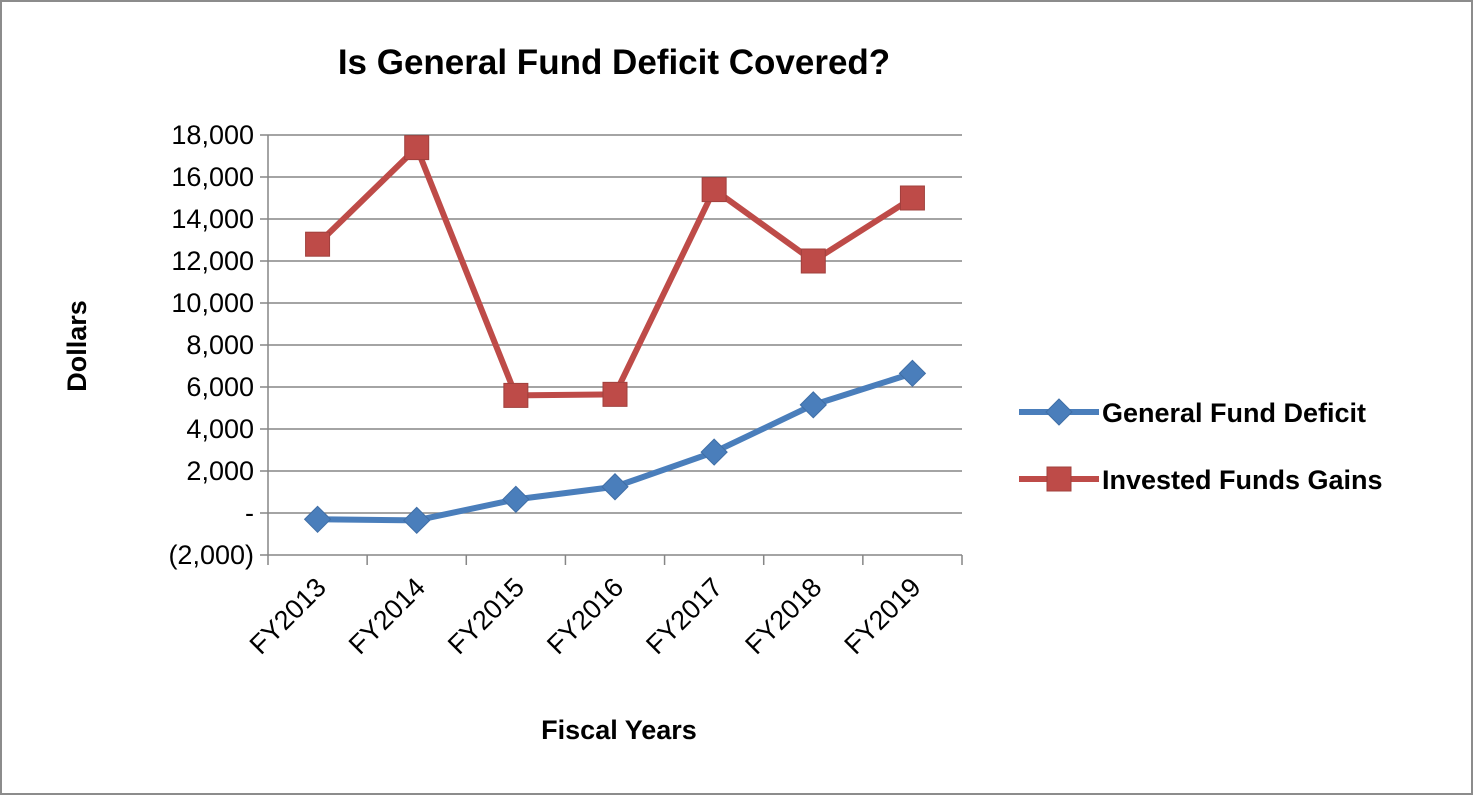 The width and height of the screenshot is (1473, 795). I want to click on y-tick-label: 6,000, so click(220, 387).